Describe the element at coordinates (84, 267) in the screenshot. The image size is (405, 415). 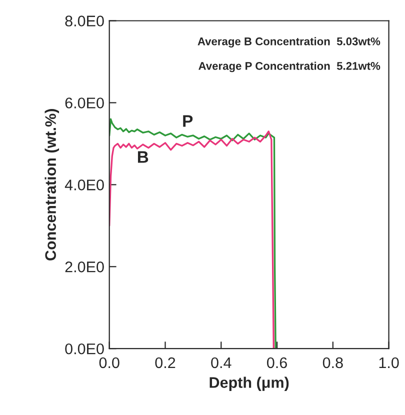
I see `y-tick-label: 2.0E0` at that location.